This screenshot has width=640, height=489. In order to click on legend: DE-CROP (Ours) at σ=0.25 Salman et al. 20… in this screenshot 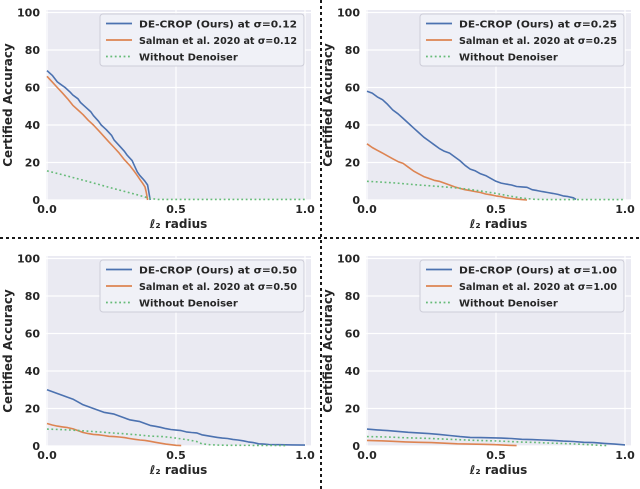, I will do `click(522, 40)`.